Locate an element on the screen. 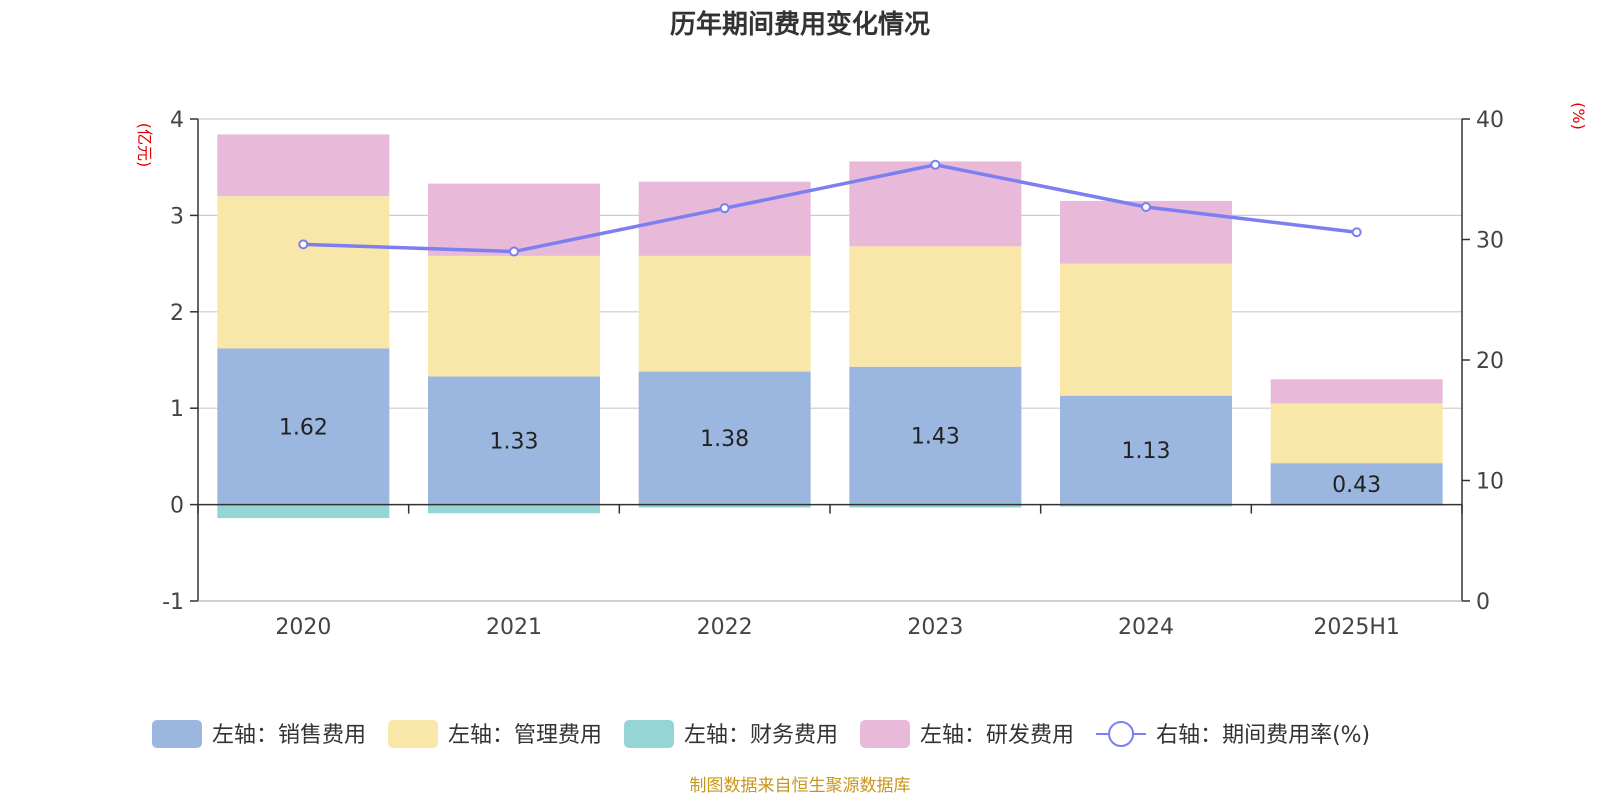 The width and height of the screenshot is (1600, 800). x-tick-label: 2024 is located at coordinates (1146, 627).